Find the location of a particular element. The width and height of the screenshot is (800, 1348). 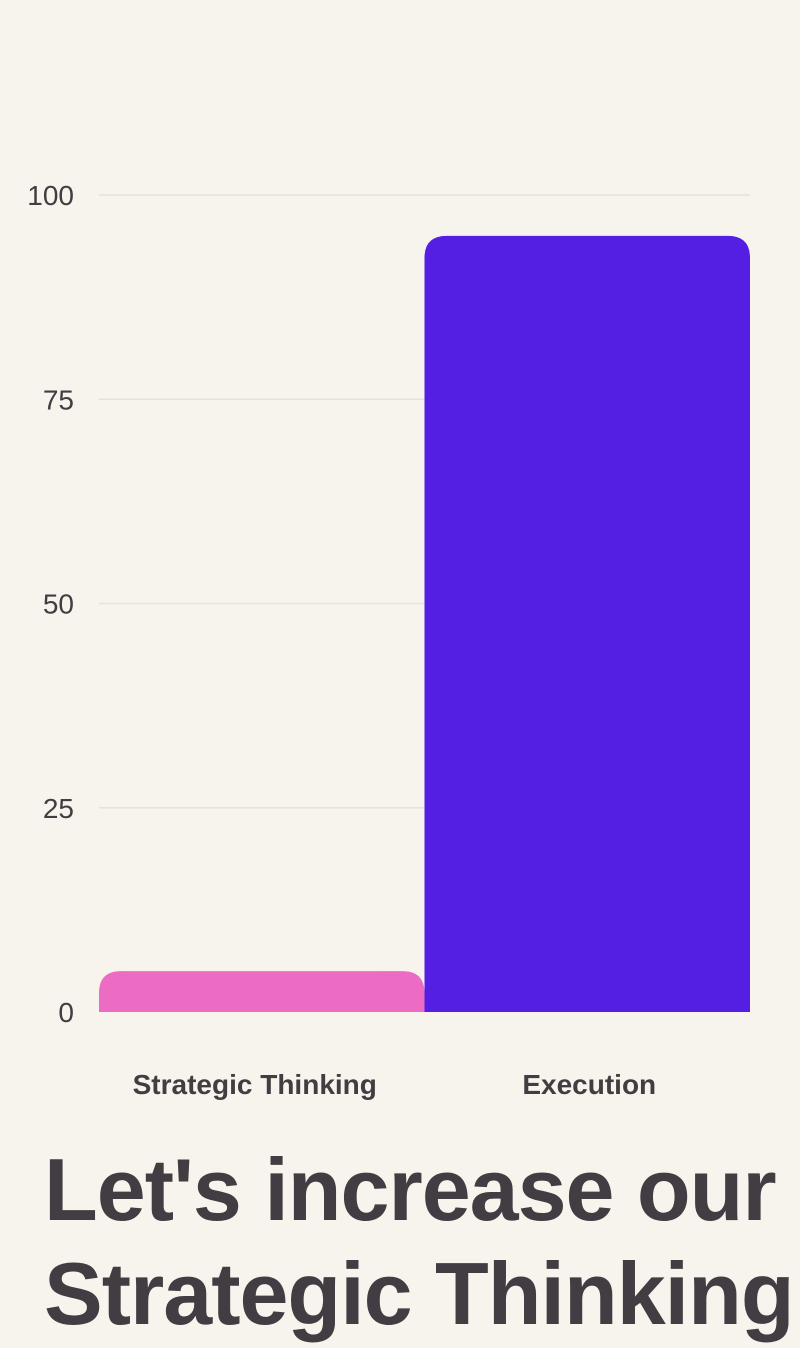

x-tick-label: Execution is located at coordinates (589, 1084).